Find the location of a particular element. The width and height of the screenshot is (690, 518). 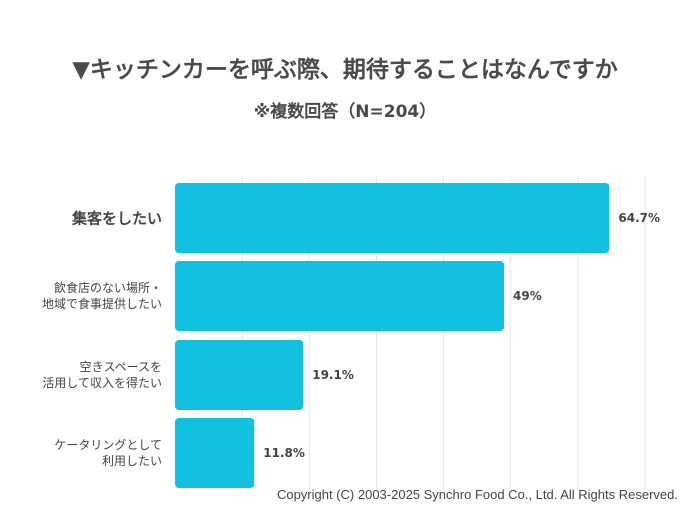

category-label: 空きスペースを活用して収入を得たい is located at coordinates (102, 375).